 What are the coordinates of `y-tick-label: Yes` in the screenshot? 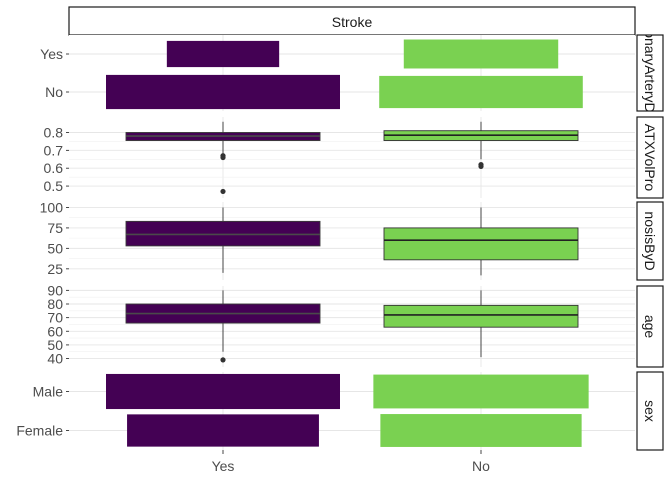 It's located at (51, 54).